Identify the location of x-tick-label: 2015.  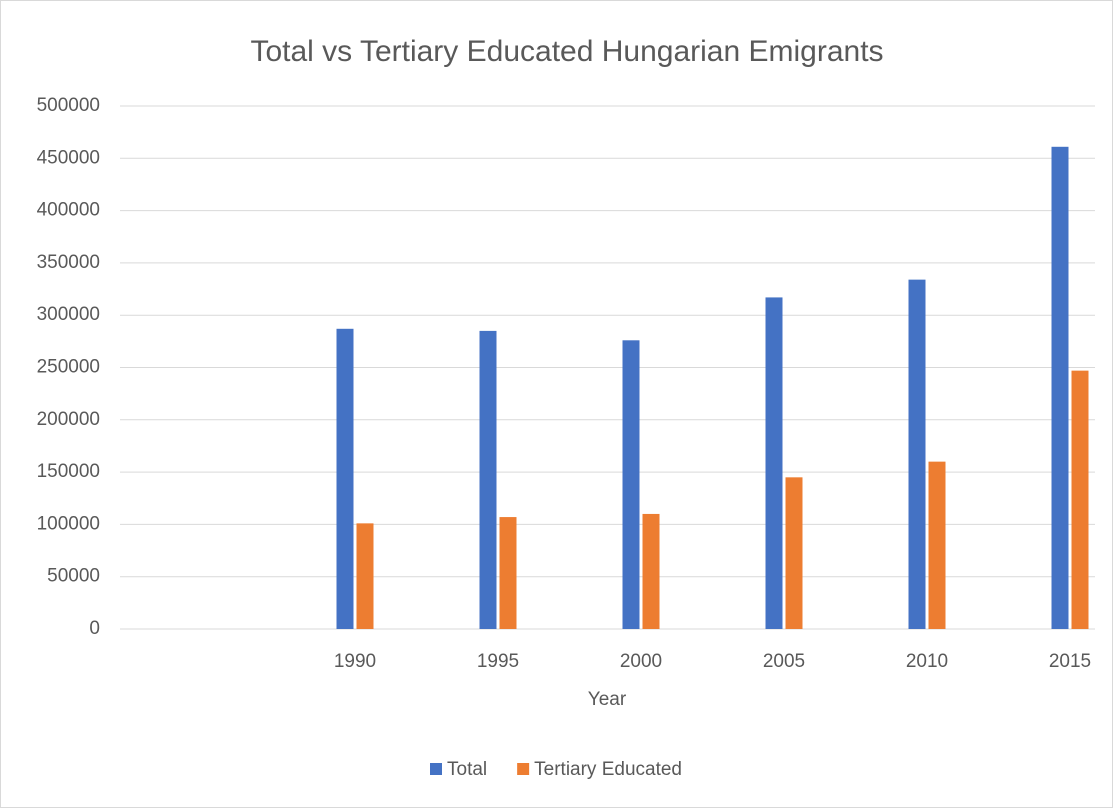
(1070, 661).